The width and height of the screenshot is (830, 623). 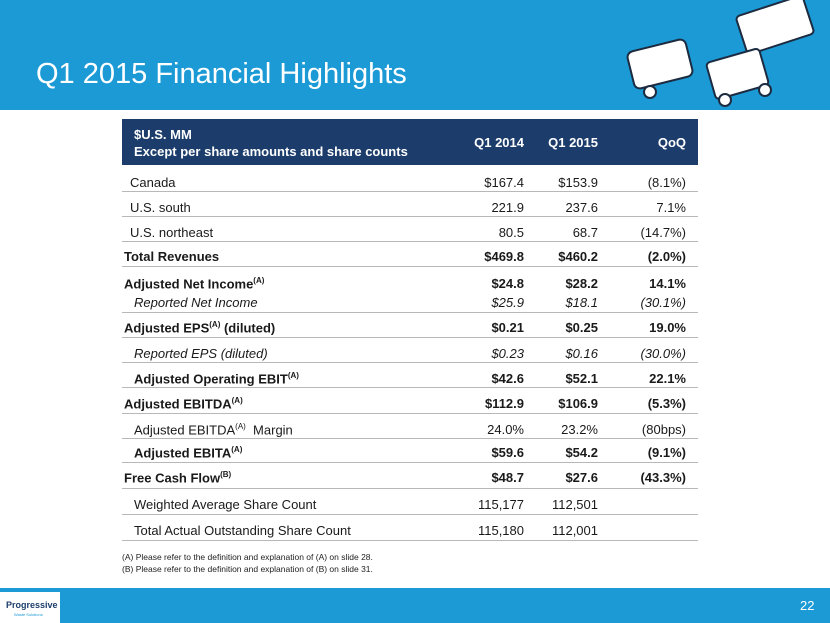 I want to click on row-label: Total Revenues, so click(x=171, y=256).